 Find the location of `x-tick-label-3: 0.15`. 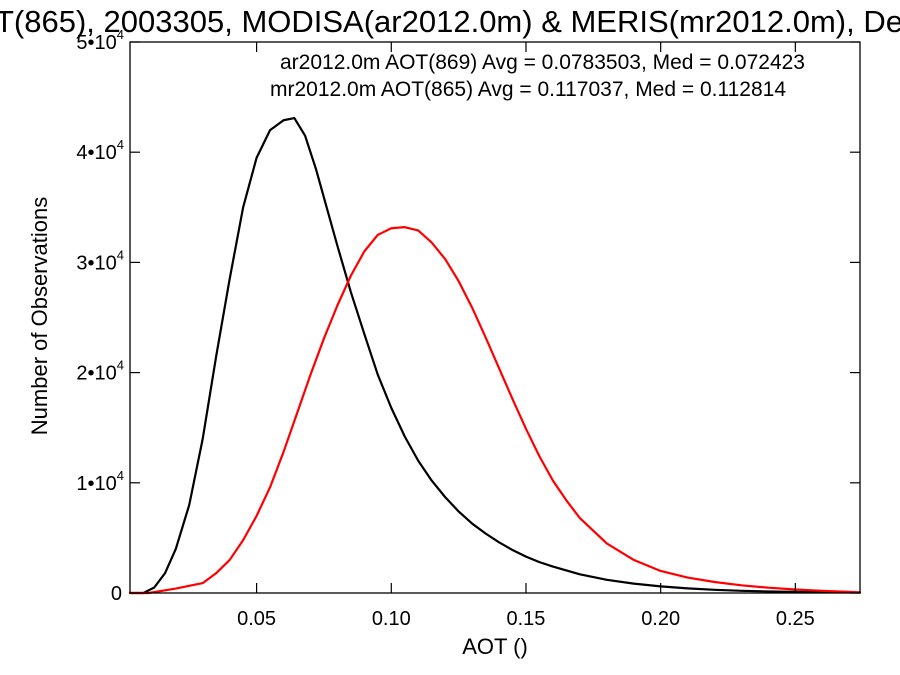

x-tick-label-3: 0.15 is located at coordinates (526, 619).